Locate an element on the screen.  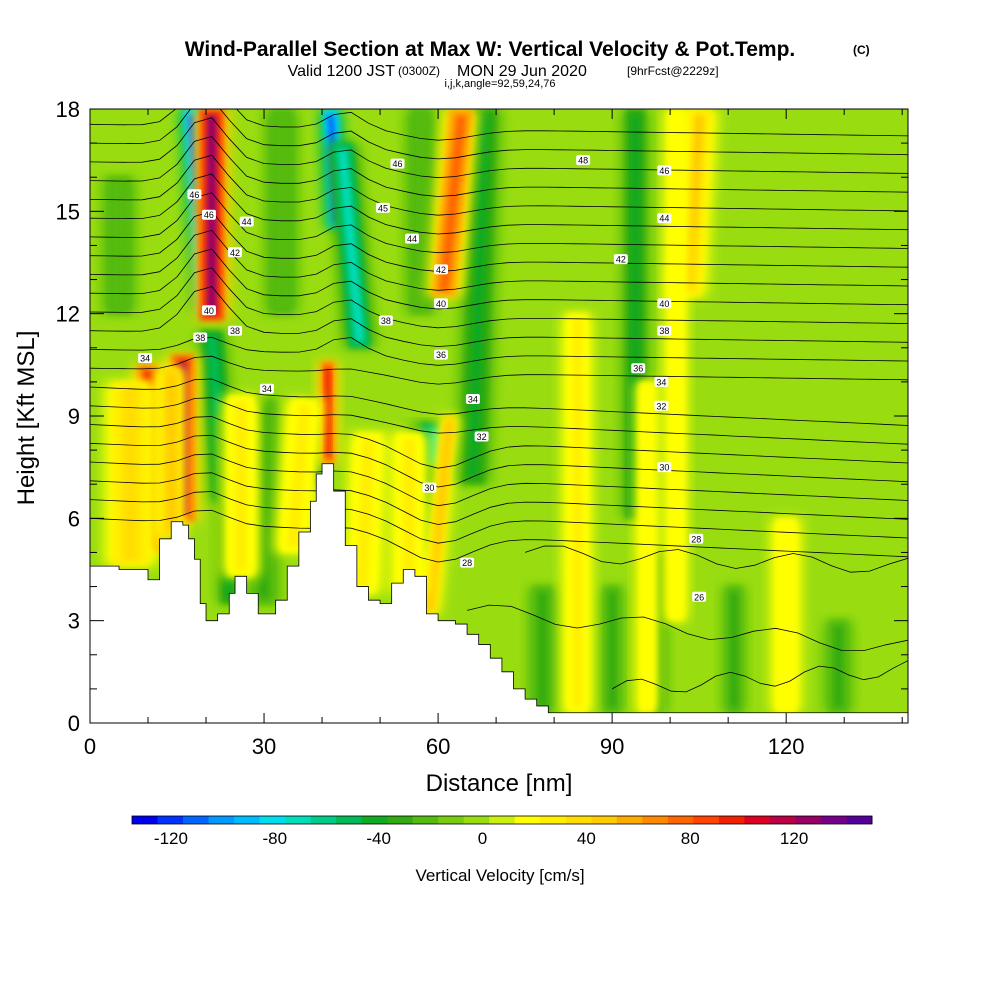
contour-label: 44 is located at coordinates (411, 238).